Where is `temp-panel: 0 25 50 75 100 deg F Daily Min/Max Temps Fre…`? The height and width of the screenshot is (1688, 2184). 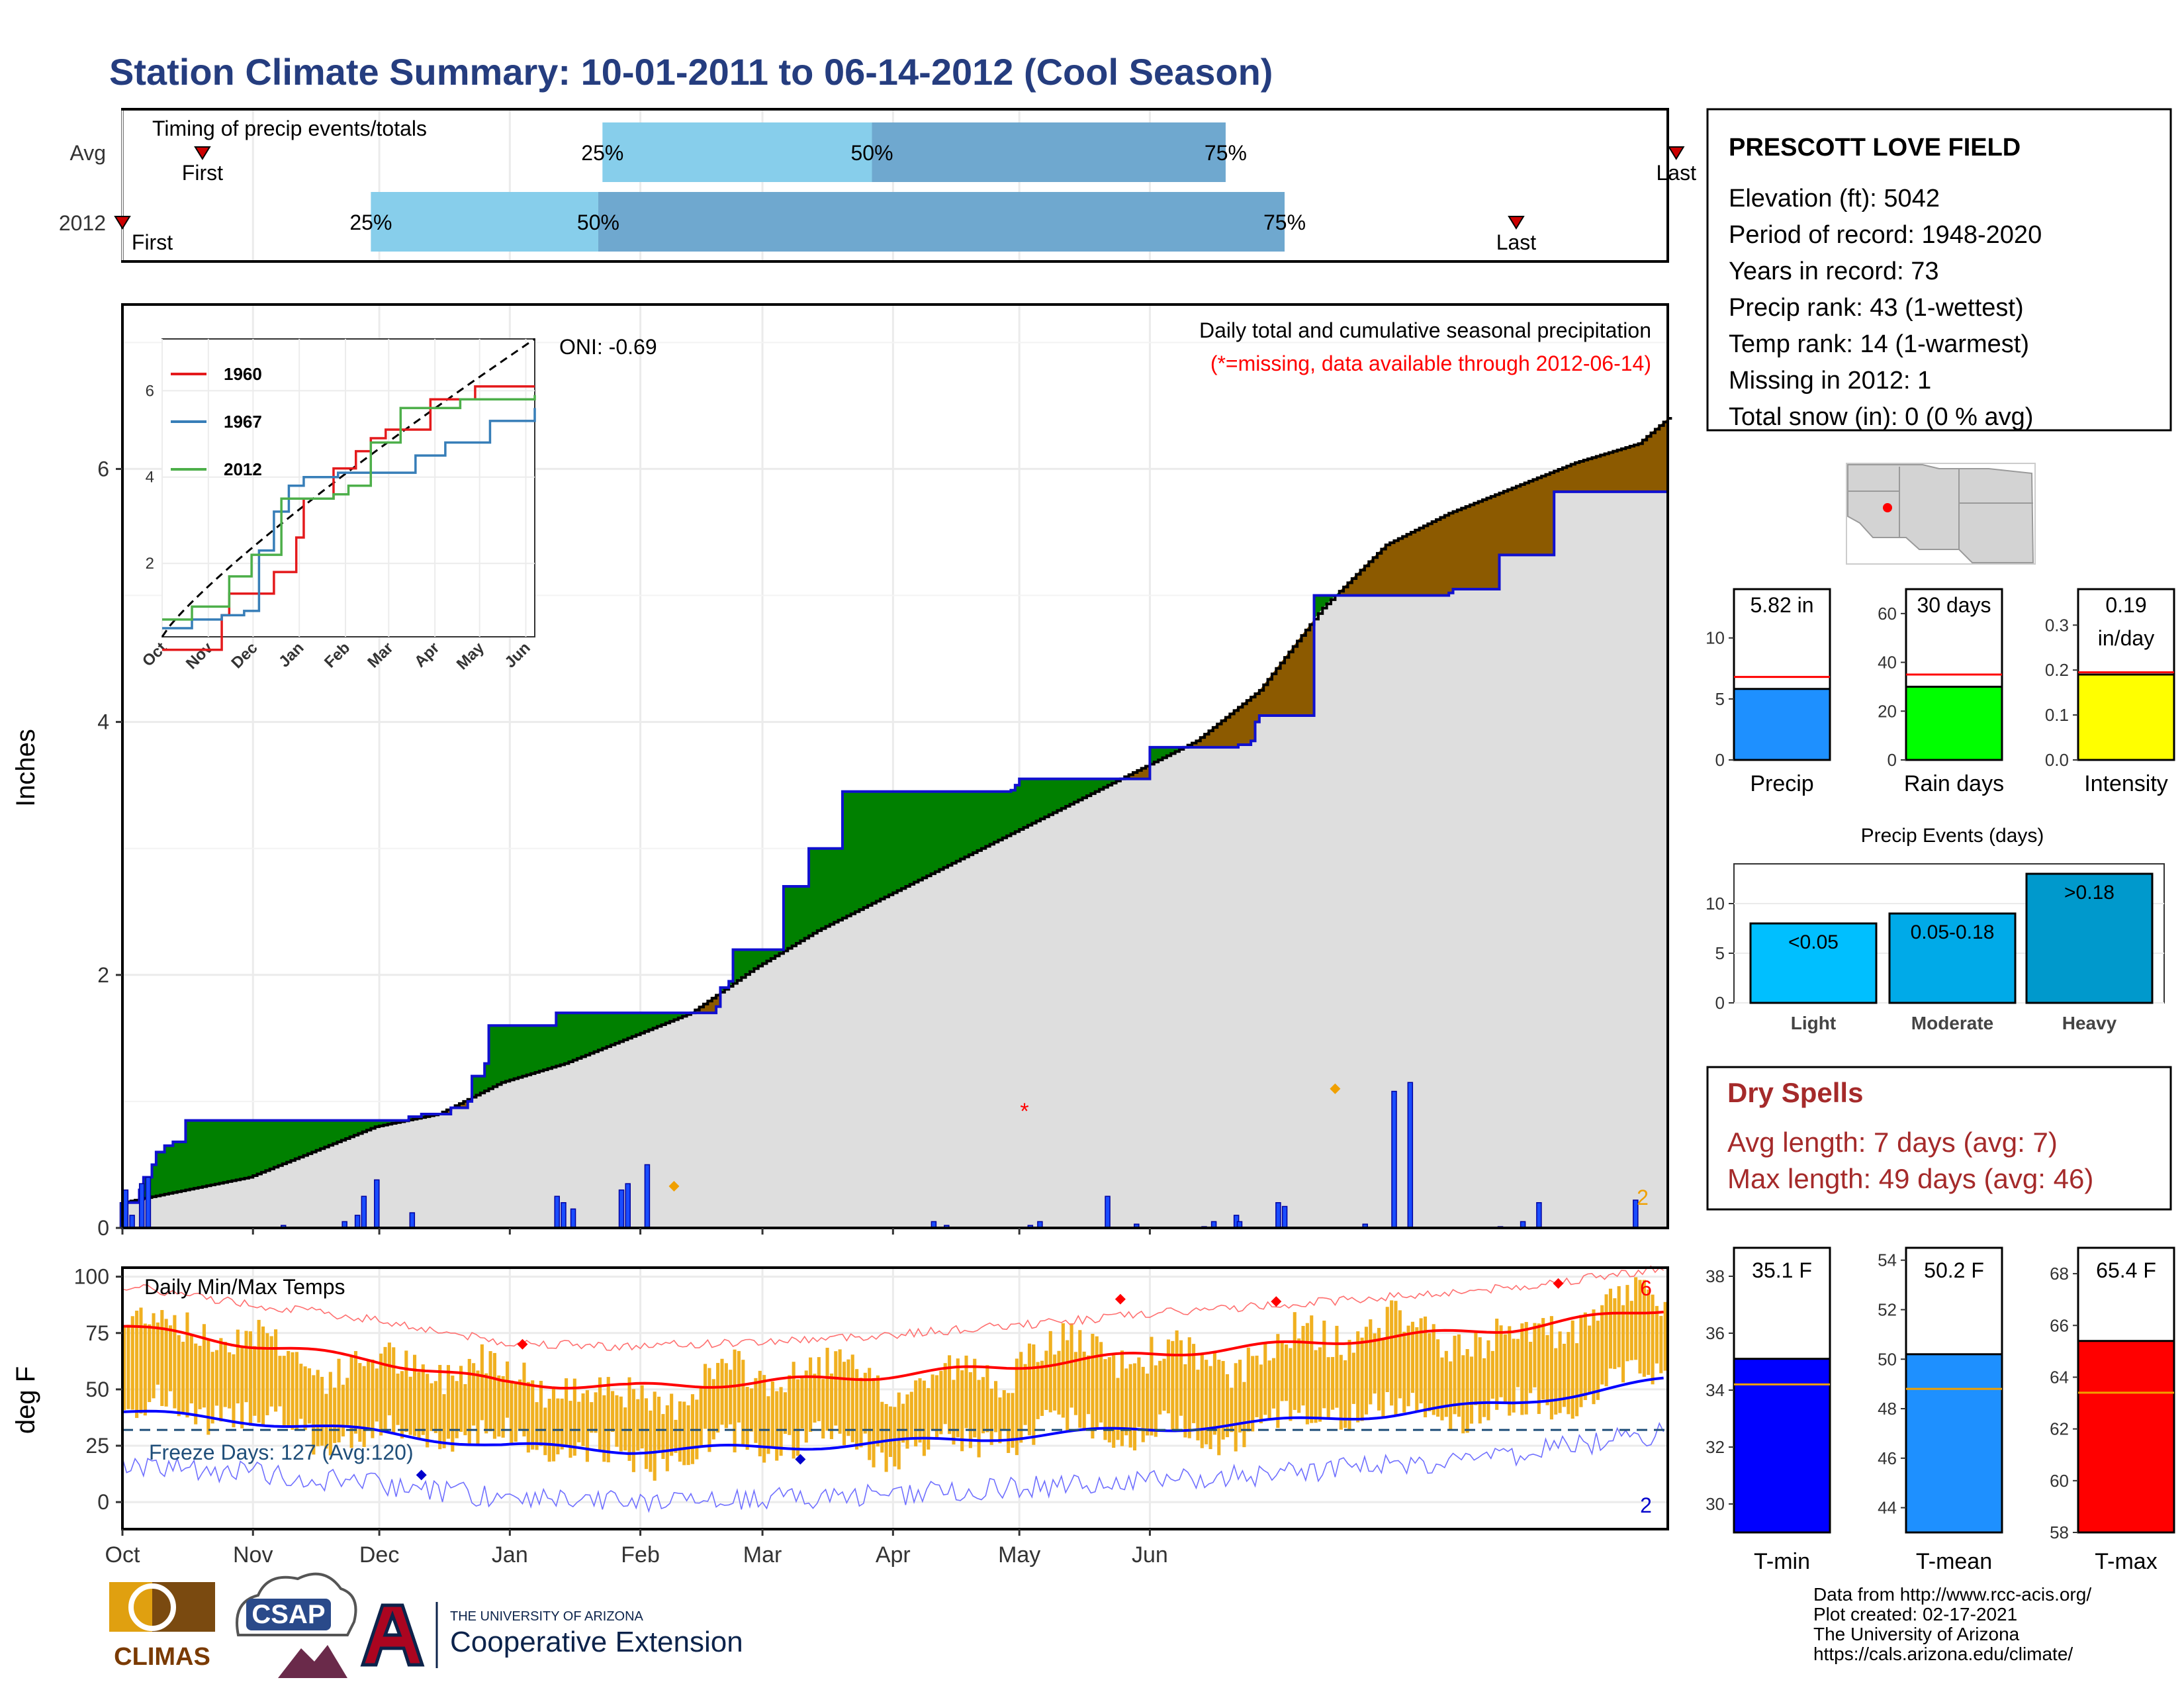
temp-panel: 0 25 50 75 100 deg F Daily Min/Max Temps Fre… is located at coordinates (840, 1416).